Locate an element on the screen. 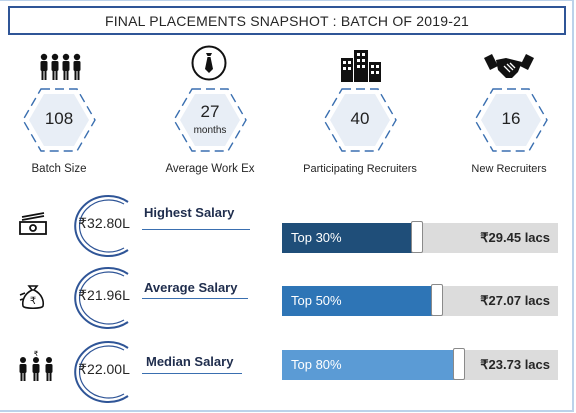  stat-value: 40 is located at coordinates (360, 118).